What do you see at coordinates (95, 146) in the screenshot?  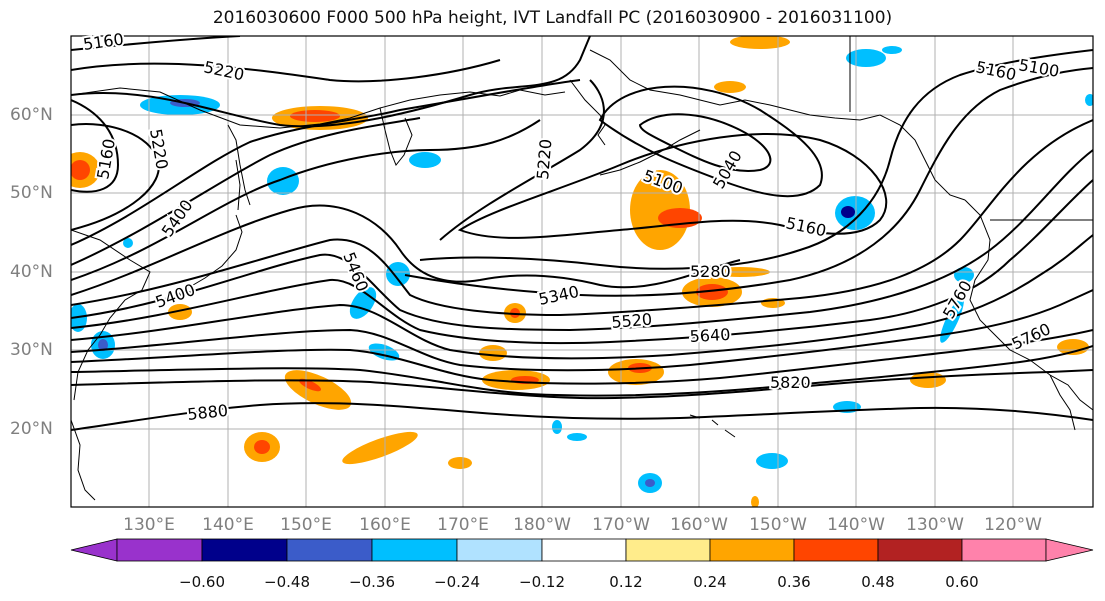 I see `contour-5160-b` at bounding box center [95, 146].